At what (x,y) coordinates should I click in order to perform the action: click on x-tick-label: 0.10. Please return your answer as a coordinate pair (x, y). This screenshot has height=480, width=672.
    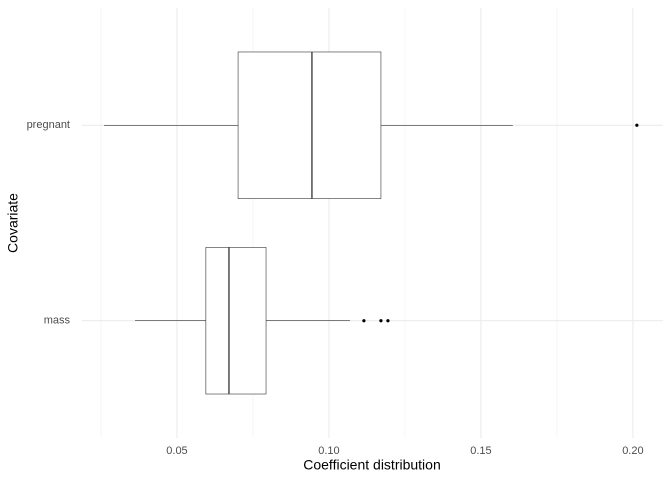
    Looking at the image, I should click on (328, 451).